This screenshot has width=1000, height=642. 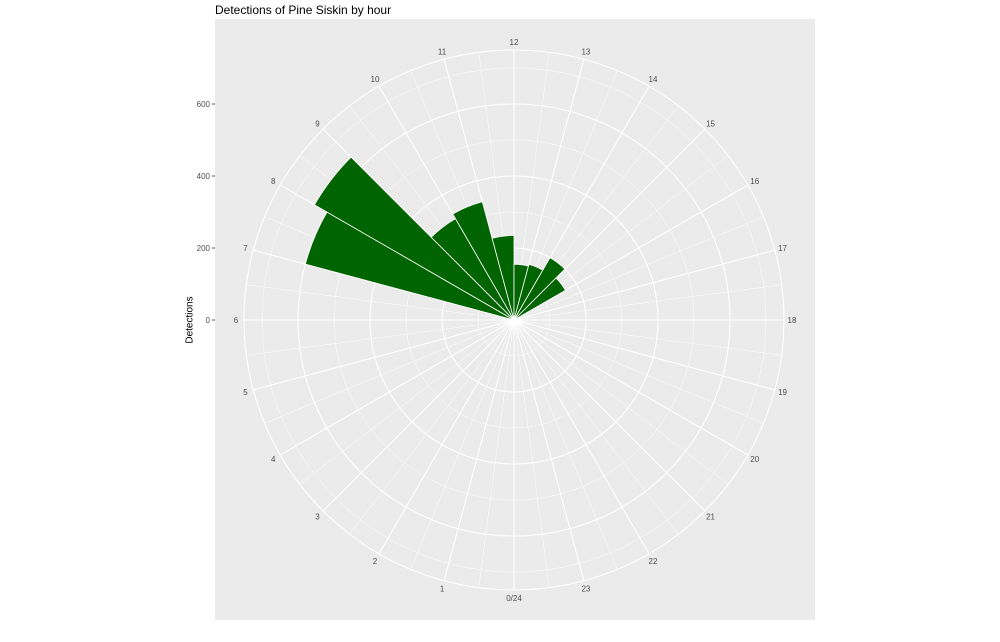 What do you see at coordinates (514, 42) in the screenshot?
I see `hour-tick-label: 12` at bounding box center [514, 42].